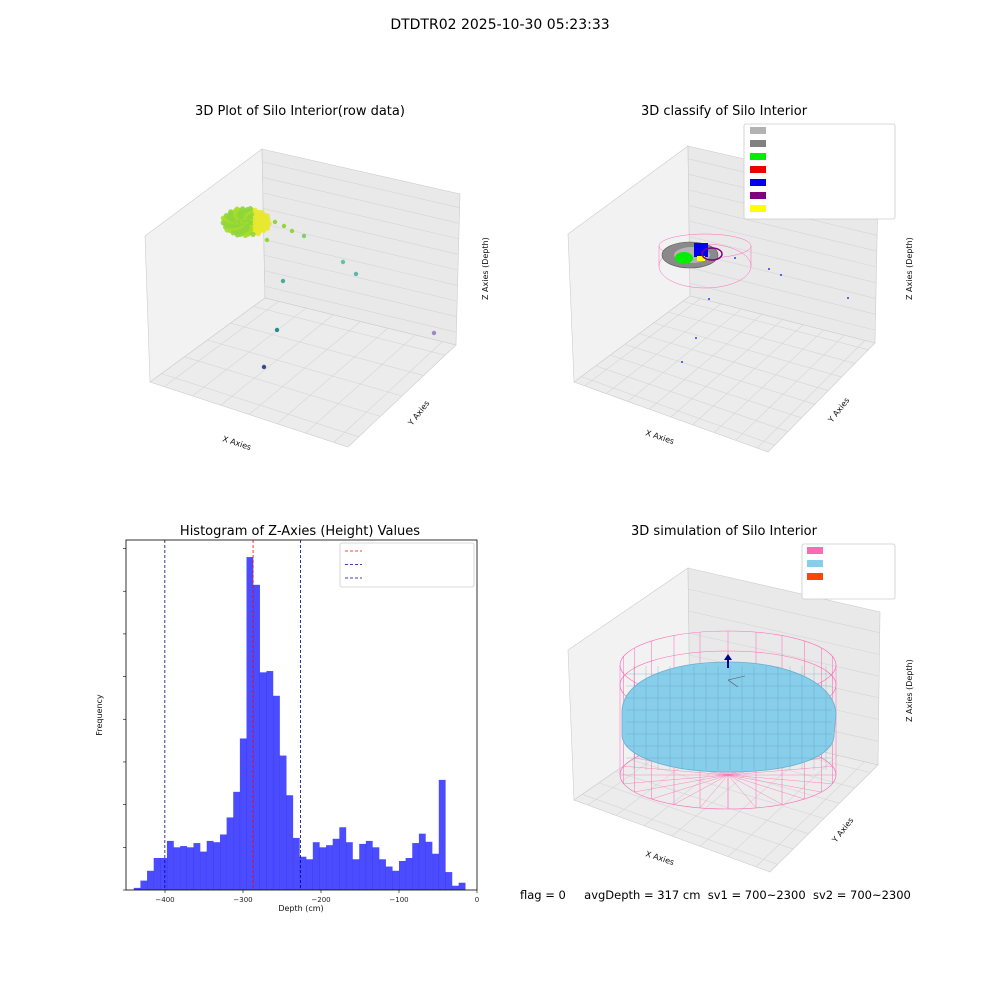 The image size is (1000, 1000). What do you see at coordinates (287, 726) in the screenshot?
I see `panel-3-plot: −400 −300 −200 −100 0 Depth (cm) Frequency` at bounding box center [287, 726].